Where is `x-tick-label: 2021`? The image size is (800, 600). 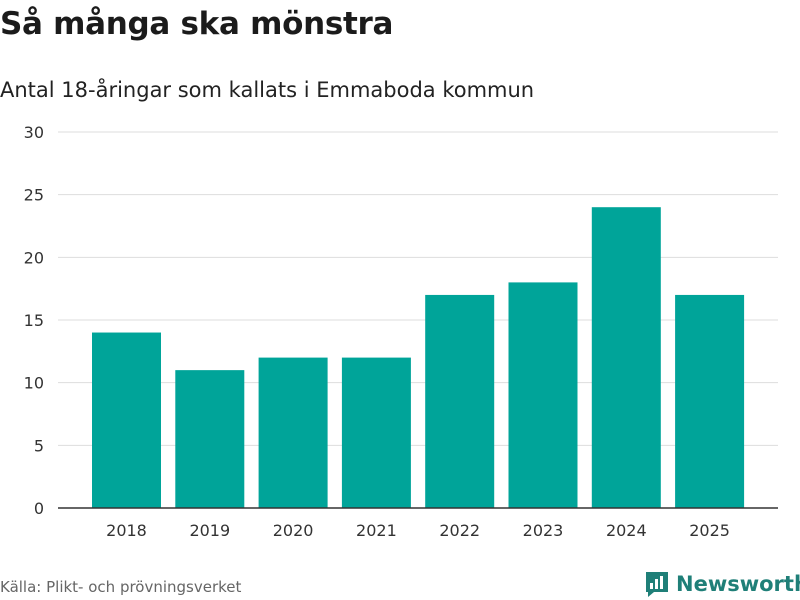
x-tick-label: 2021 is located at coordinates (376, 530).